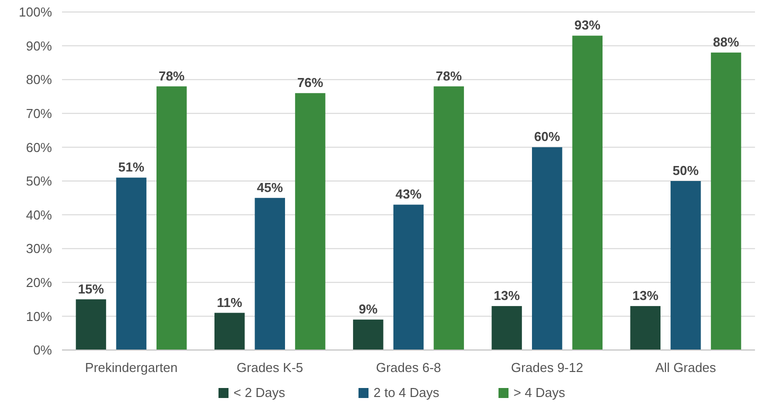 Image resolution: width=763 pixels, height=408 pixels. I want to click on y-tick-label: 10%, so click(39, 316).